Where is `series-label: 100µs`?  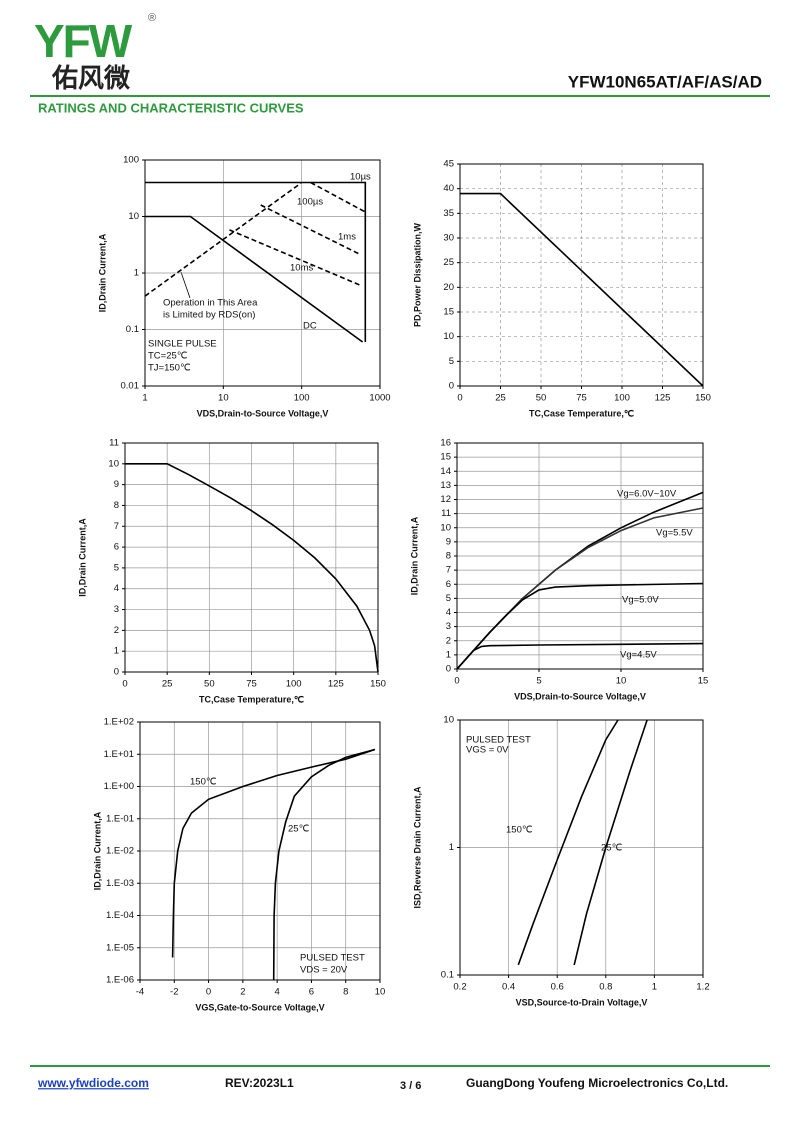 series-label: 100µs is located at coordinates (310, 202).